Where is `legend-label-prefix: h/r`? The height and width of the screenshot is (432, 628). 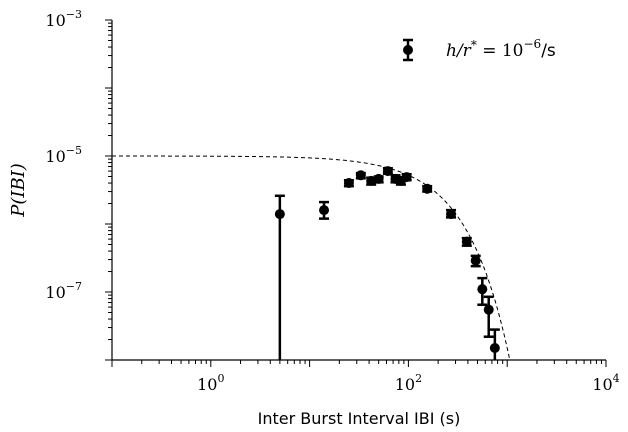 legend-label-prefix: h/r is located at coordinates (459, 51).